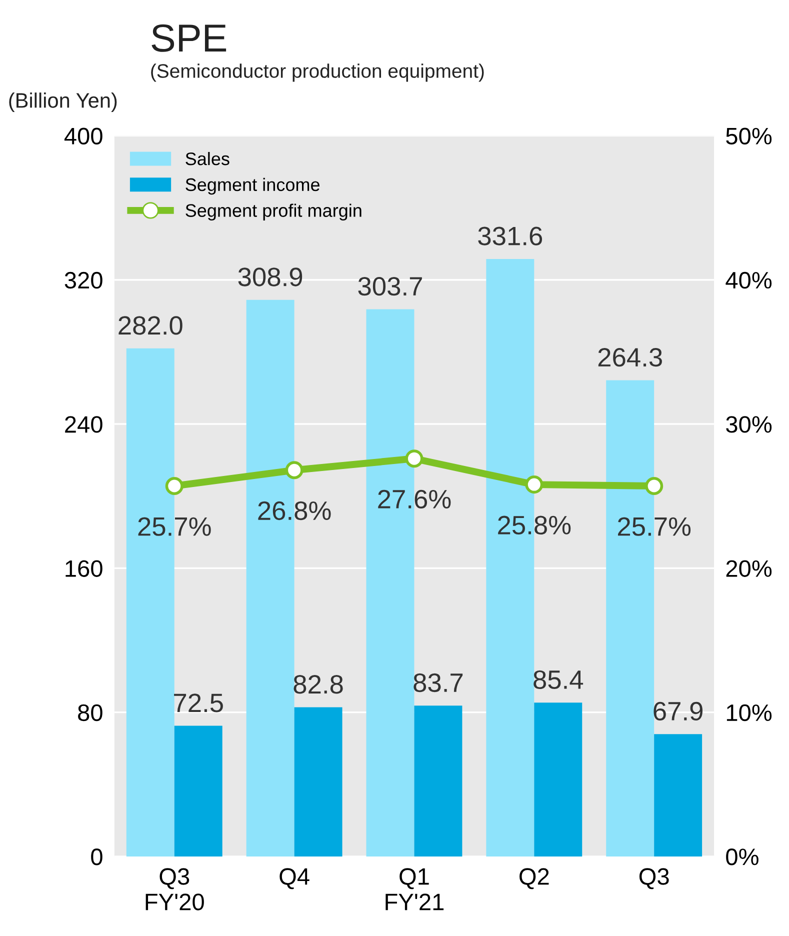  Describe the element at coordinates (294, 510) in the screenshot. I see `data-label: 26.8%` at that location.